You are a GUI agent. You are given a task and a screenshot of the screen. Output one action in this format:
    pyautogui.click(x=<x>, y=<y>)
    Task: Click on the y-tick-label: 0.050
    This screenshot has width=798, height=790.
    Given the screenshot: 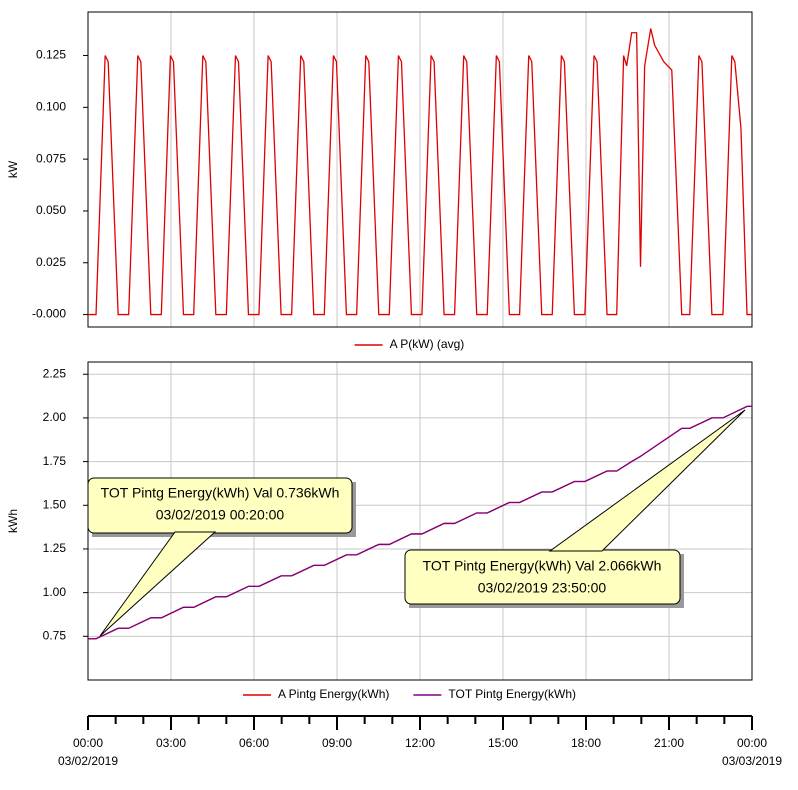 What is the action you would take?
    pyautogui.click(x=51, y=210)
    